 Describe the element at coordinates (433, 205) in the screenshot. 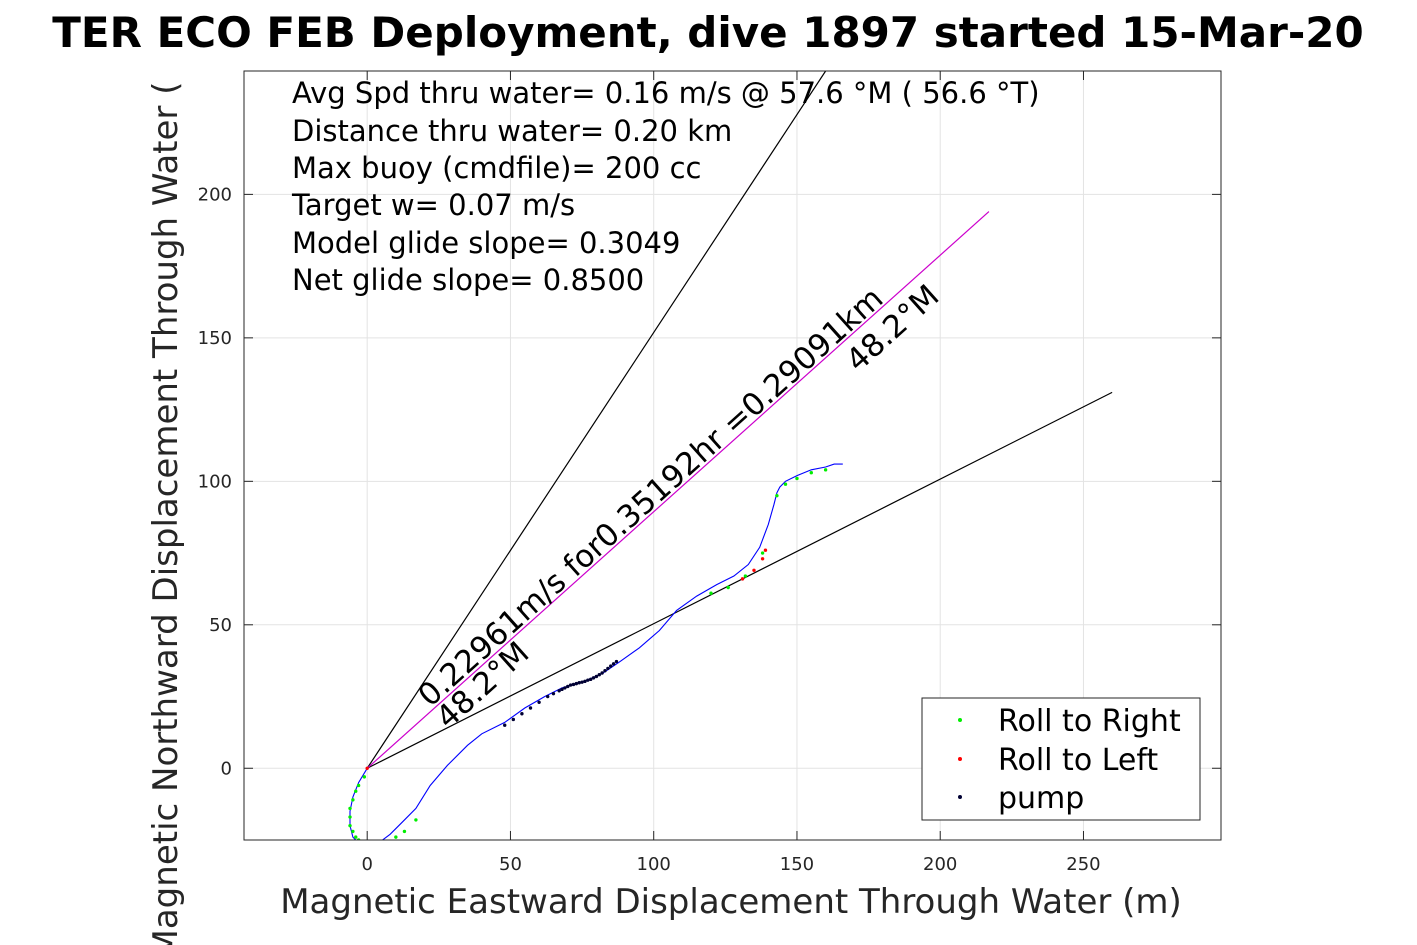

I see `annotation-target-w: Target w= 0.07 m/s` at that location.